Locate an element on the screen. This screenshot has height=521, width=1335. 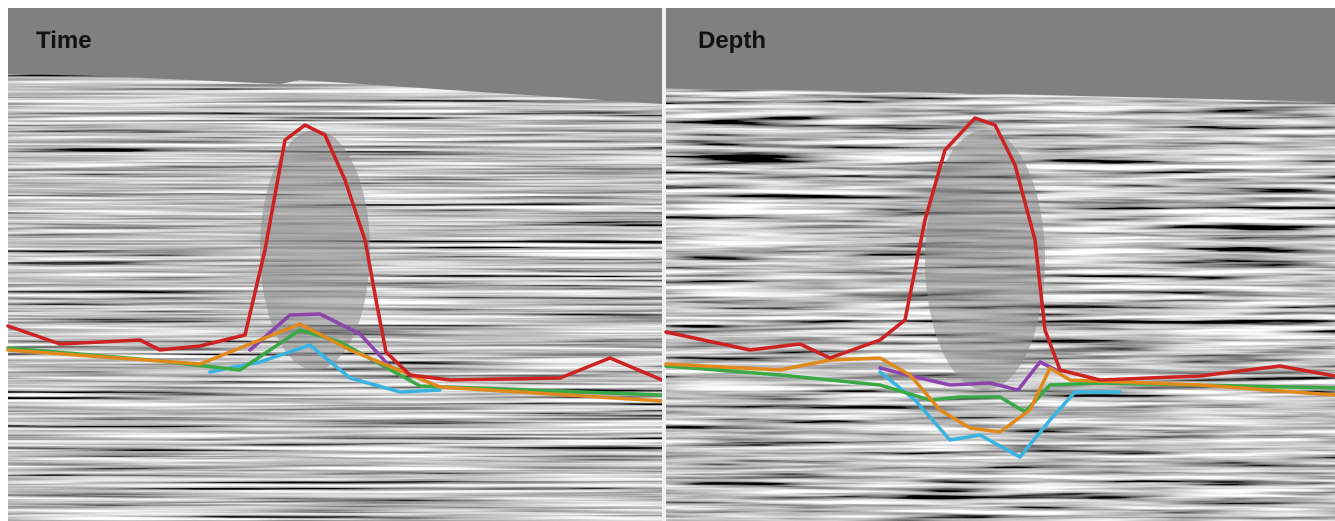
panel-title: Depth is located at coordinates (732, 40).